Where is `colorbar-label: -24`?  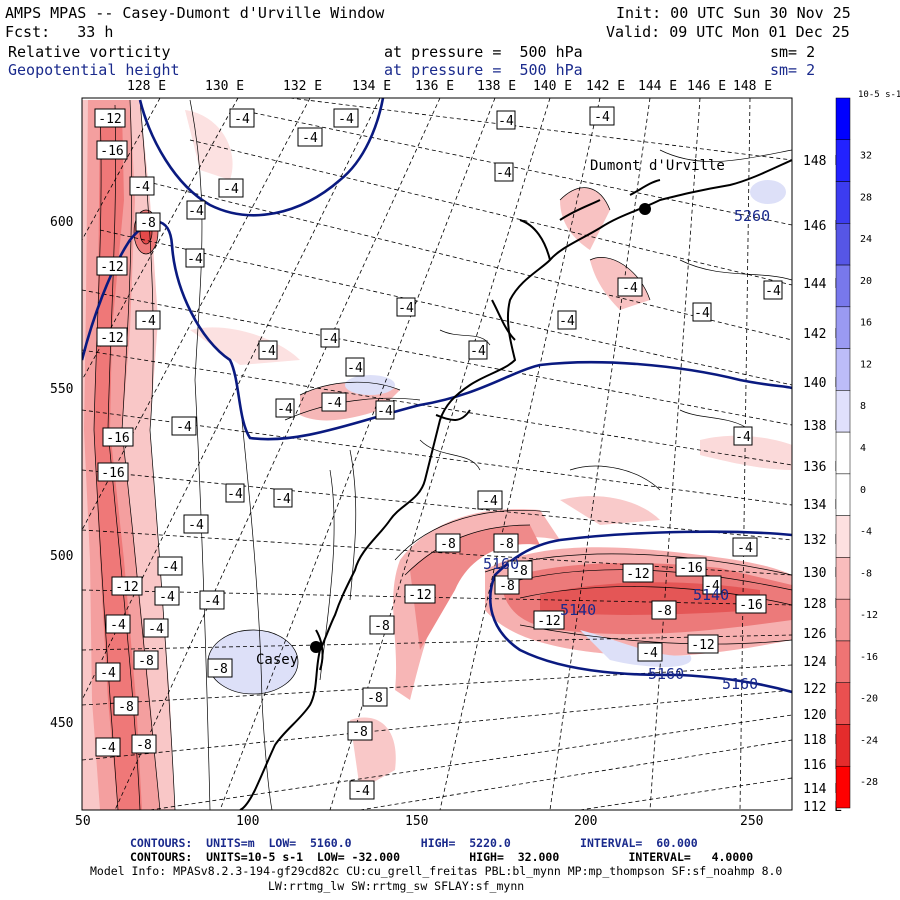 colorbar-label: -24 is located at coordinates (869, 740).